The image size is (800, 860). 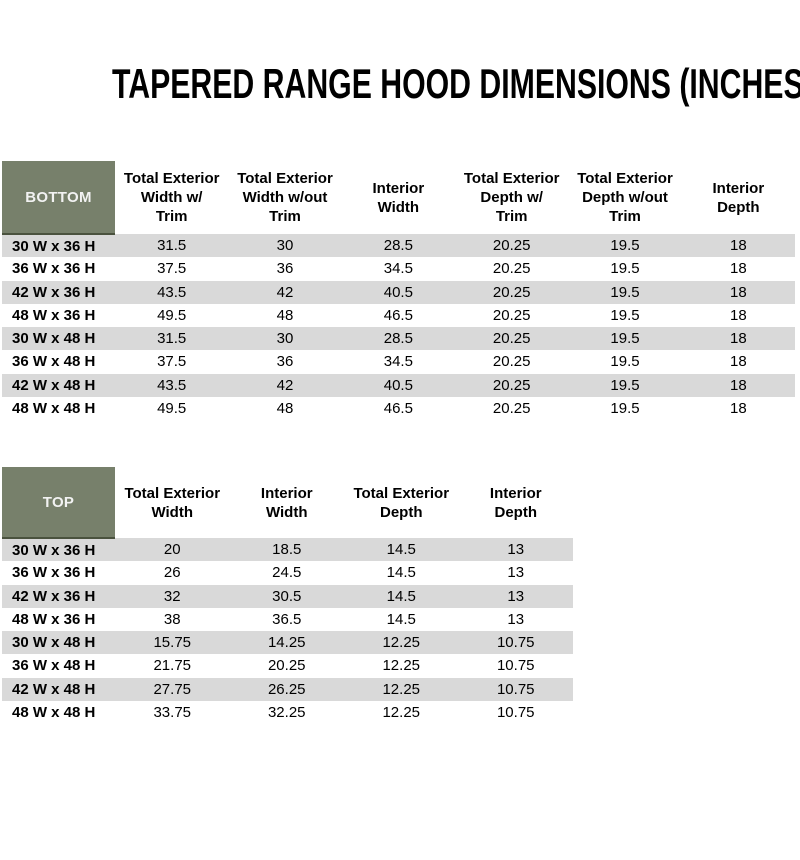 I want to click on cell-value: 15.75, so click(x=172, y=643).